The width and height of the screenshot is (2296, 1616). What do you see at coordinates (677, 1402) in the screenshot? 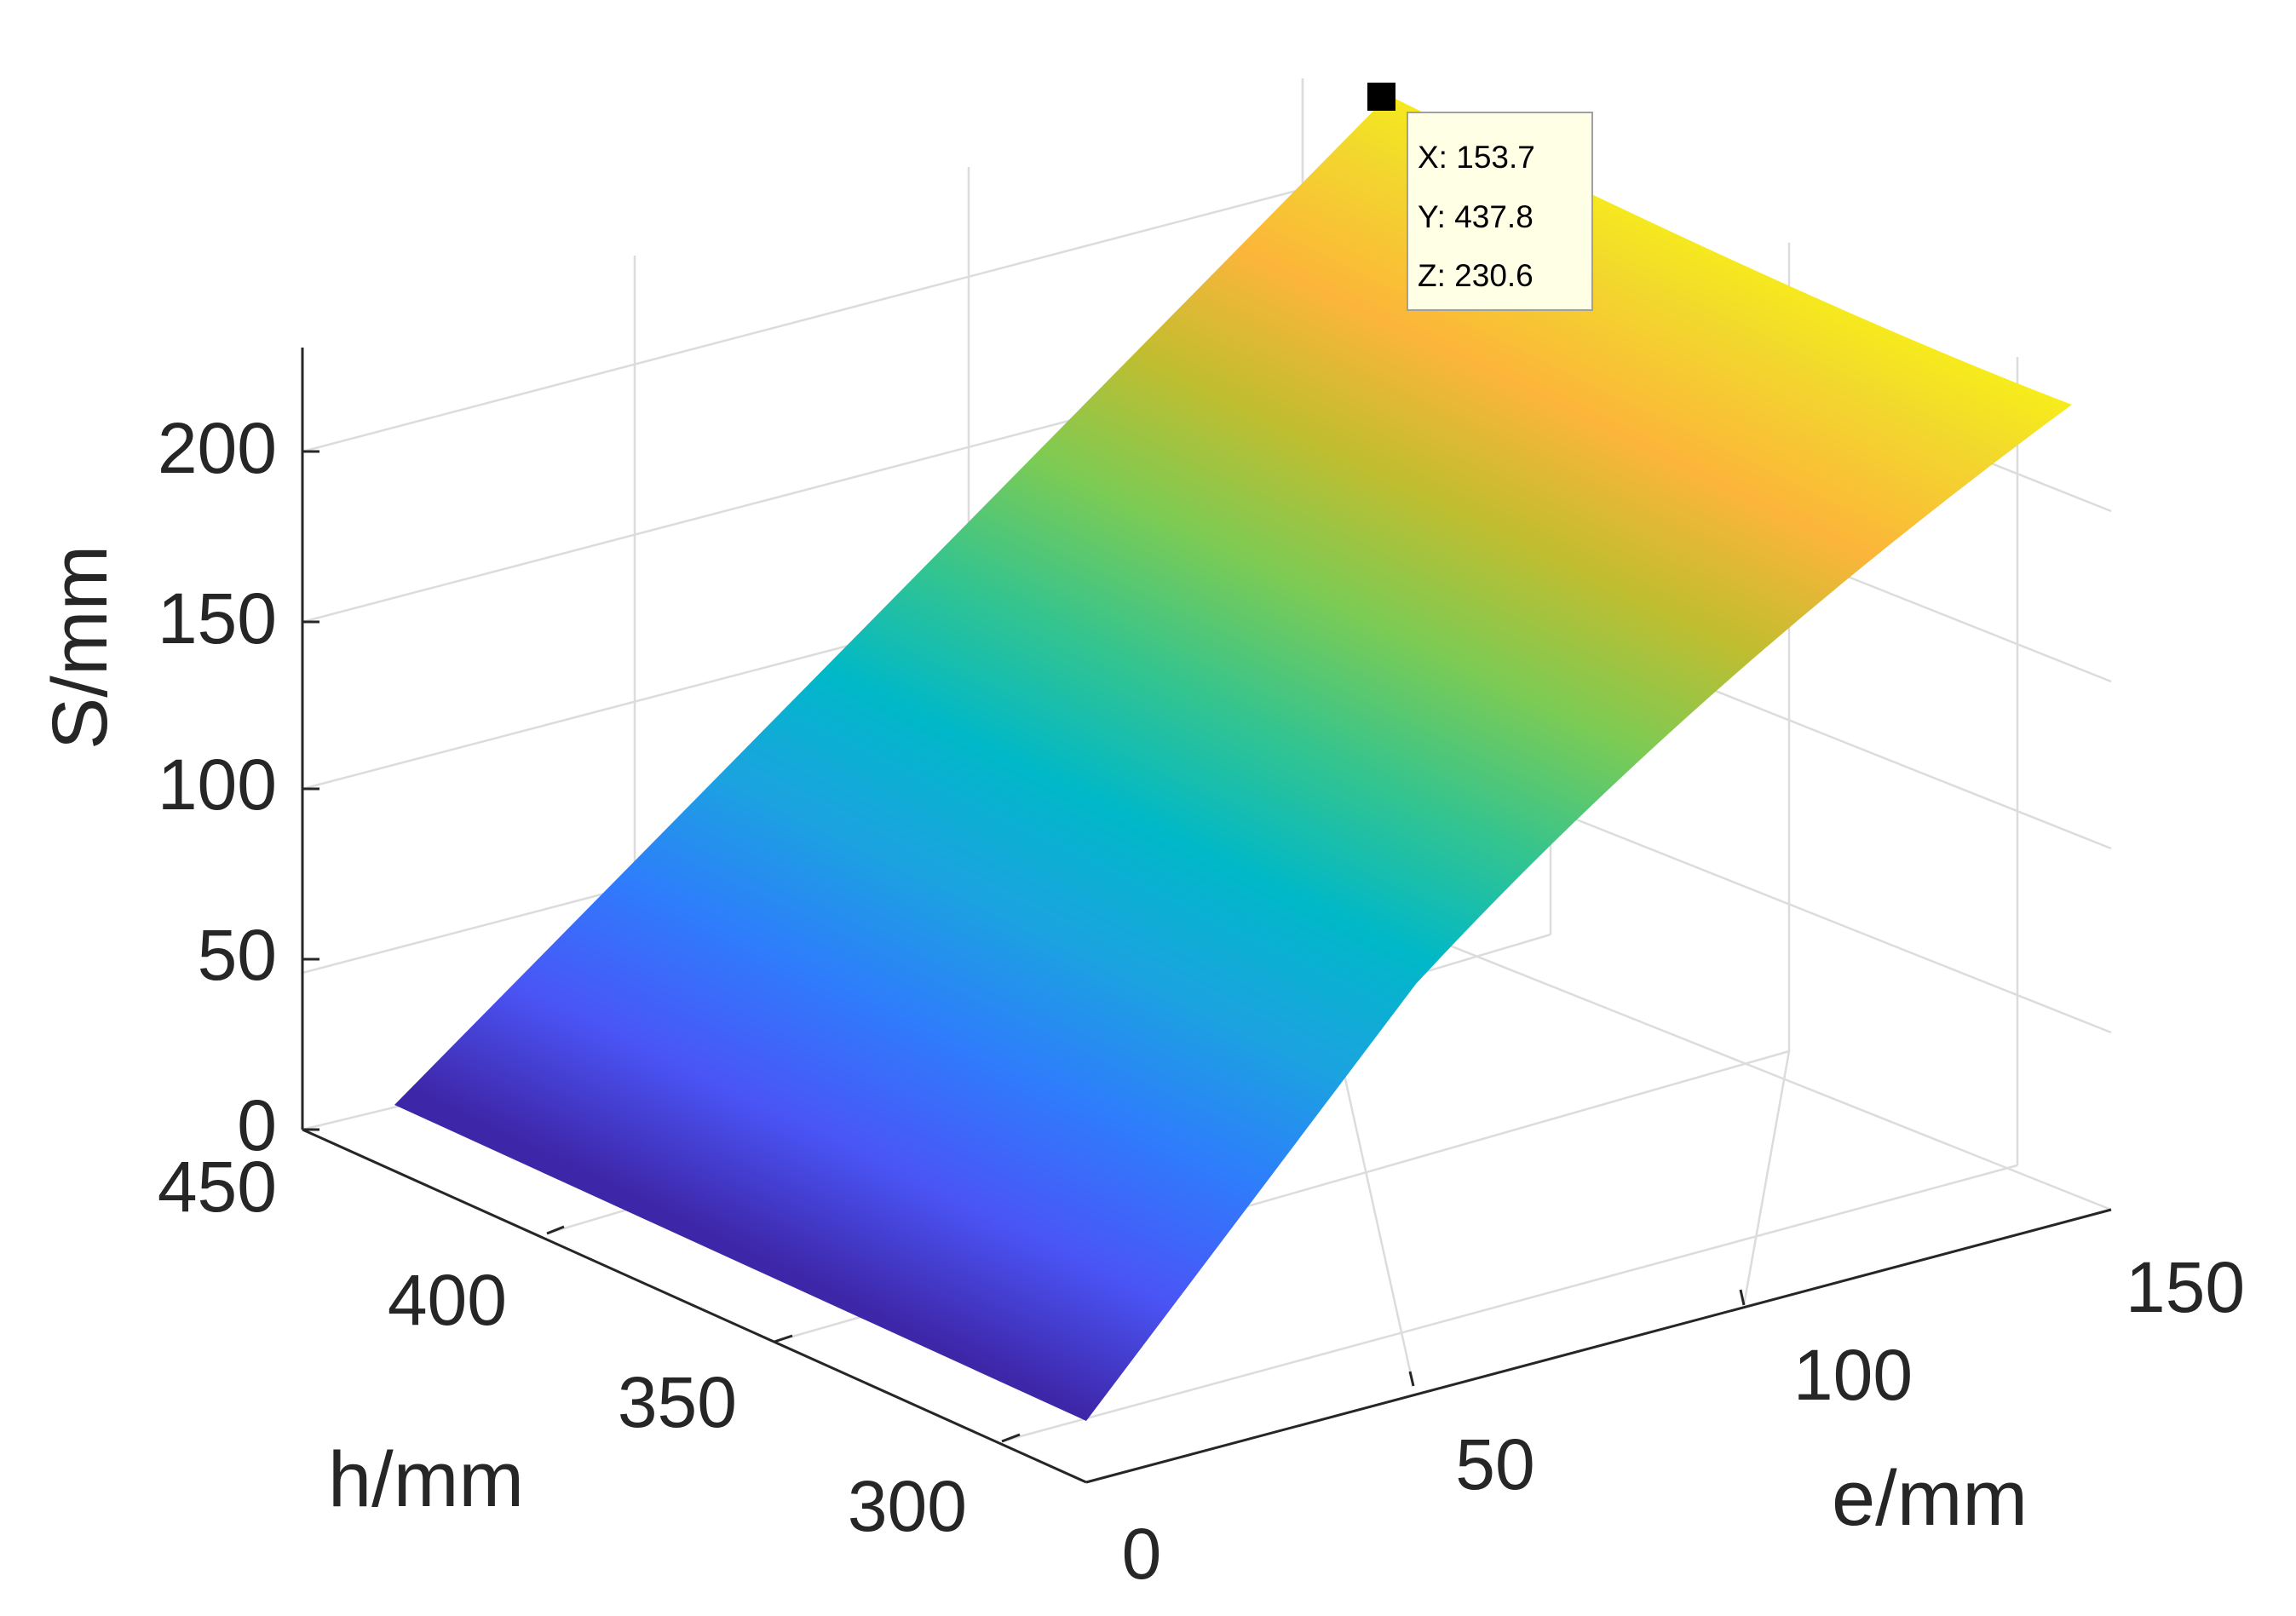
I see `y-tick-label: 350` at bounding box center [677, 1402].